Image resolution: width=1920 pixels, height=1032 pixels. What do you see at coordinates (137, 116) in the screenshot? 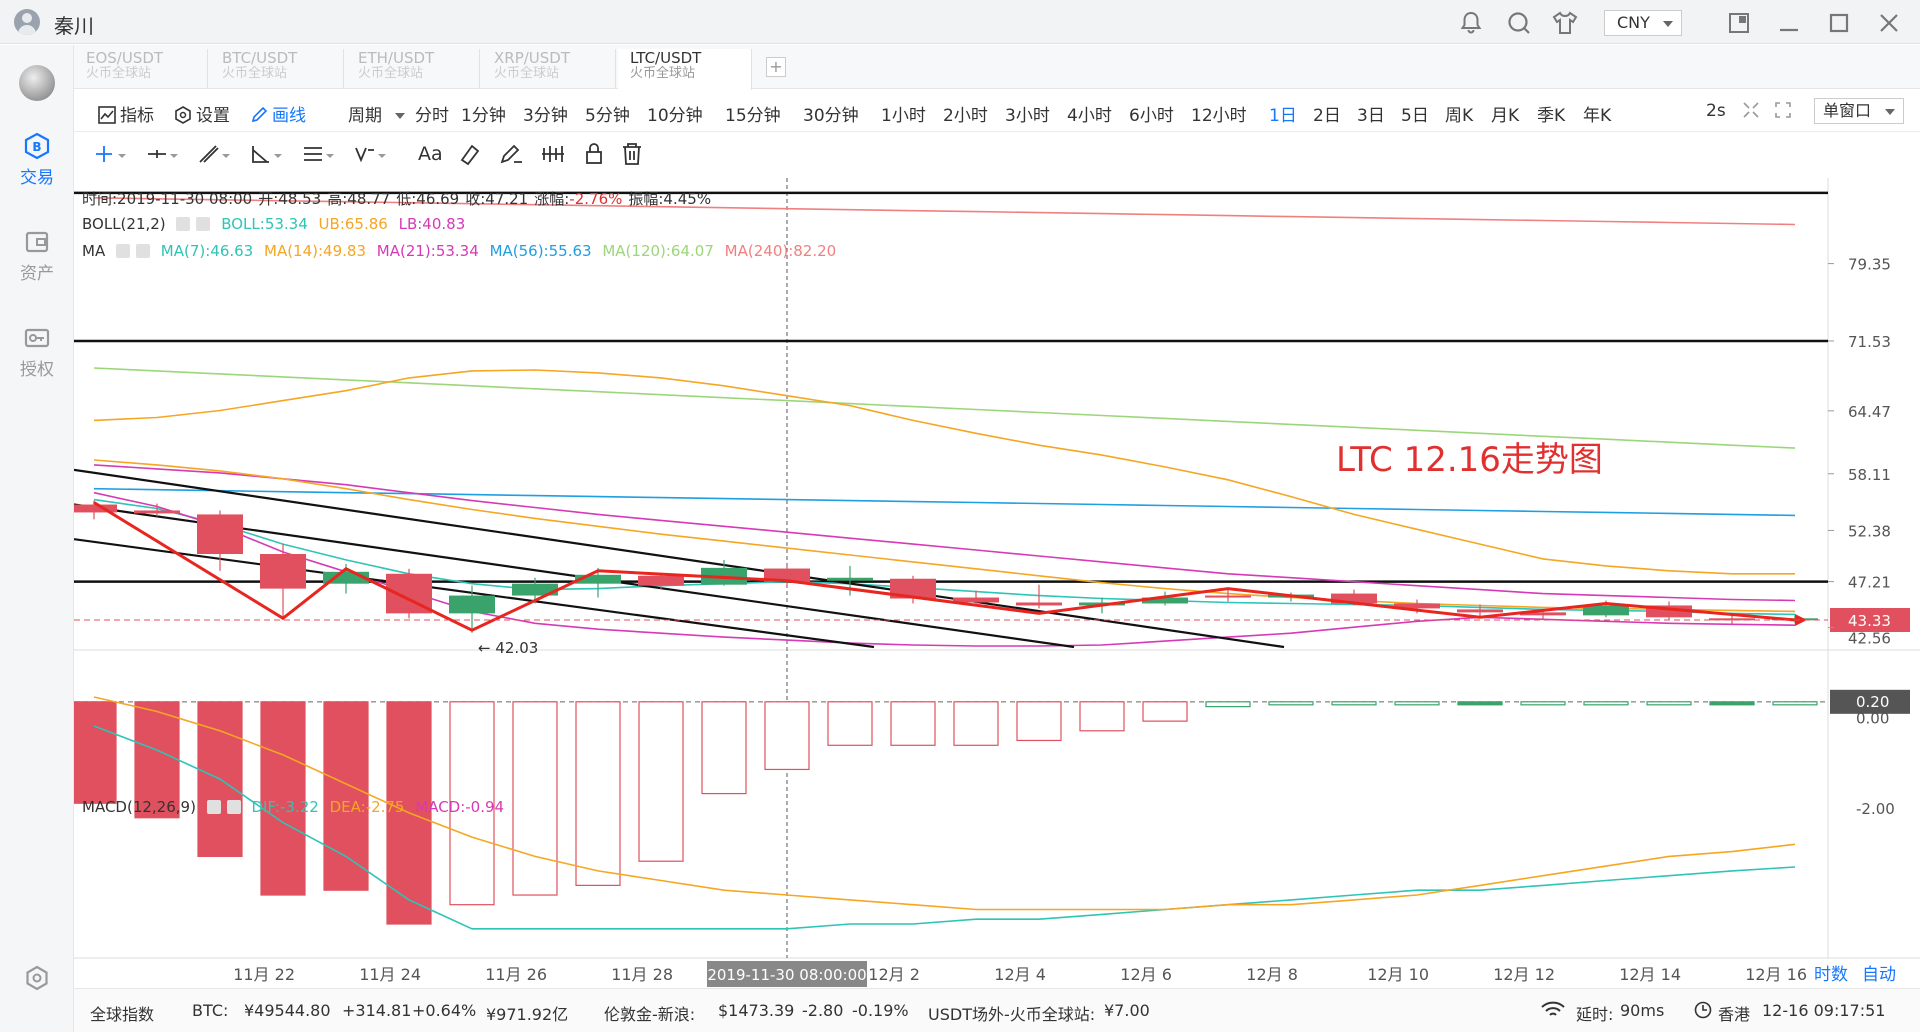
I see `indicator-label: 指标` at bounding box center [137, 116].